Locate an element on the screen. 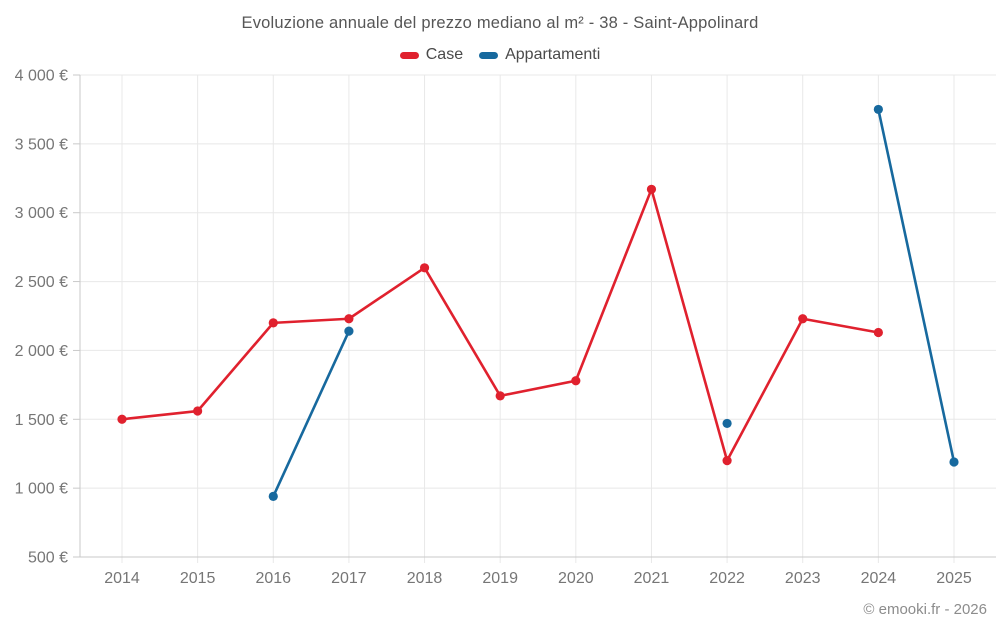 This screenshot has width=1000, height=625. appartamenti-series-swatch is located at coordinates (489, 55).